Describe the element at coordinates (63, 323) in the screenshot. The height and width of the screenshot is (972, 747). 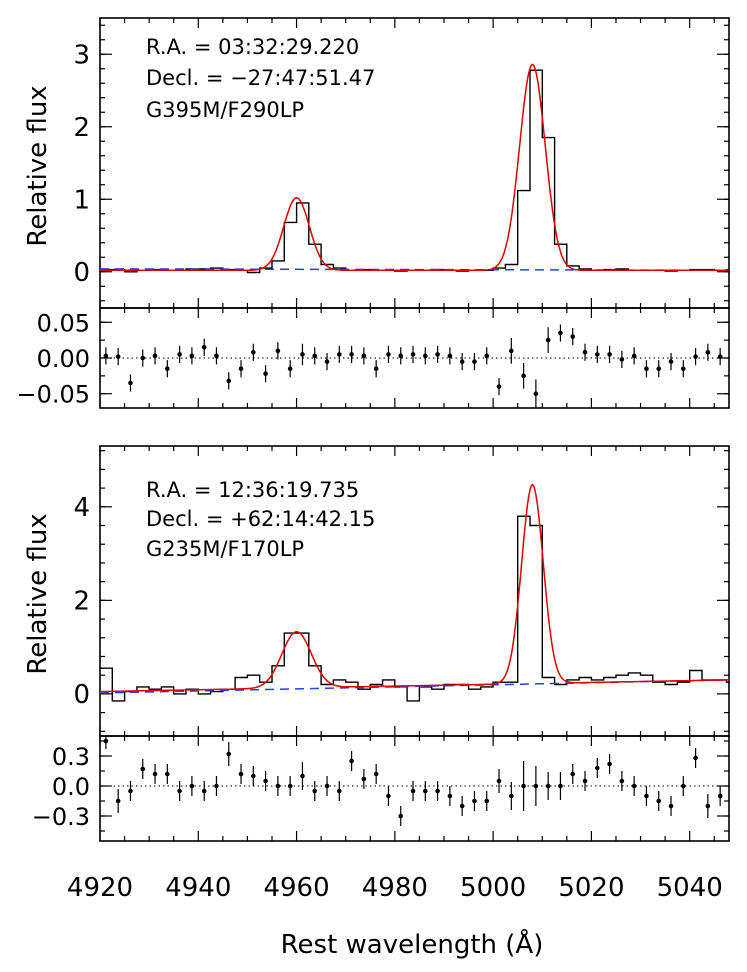
I see `y-tick-label: 0.05` at that location.